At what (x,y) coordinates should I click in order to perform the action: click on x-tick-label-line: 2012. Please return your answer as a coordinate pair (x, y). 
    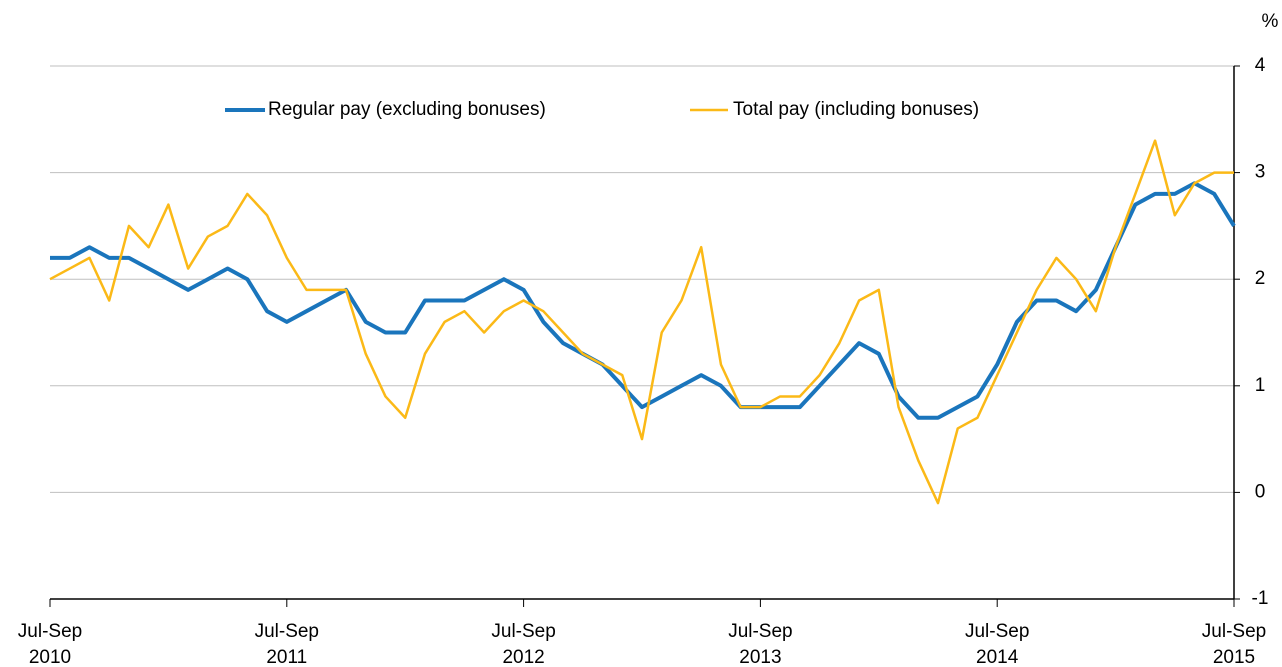
    Looking at the image, I should click on (523, 657).